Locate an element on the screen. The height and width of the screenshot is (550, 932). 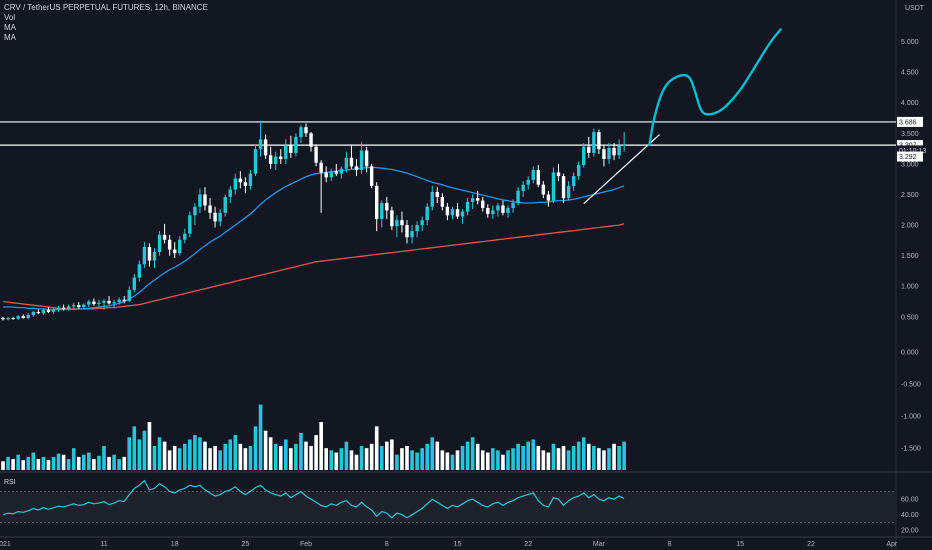
rsi-band is located at coordinates (448, 507).